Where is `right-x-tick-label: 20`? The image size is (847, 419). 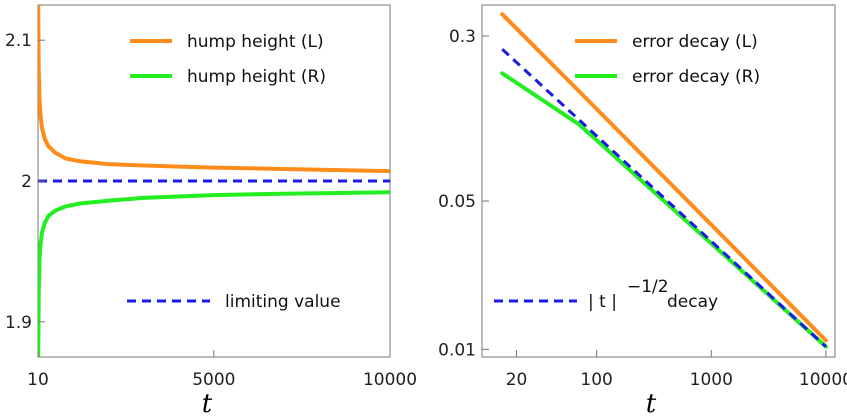 right-x-tick-label: 20 is located at coordinates (517, 380).